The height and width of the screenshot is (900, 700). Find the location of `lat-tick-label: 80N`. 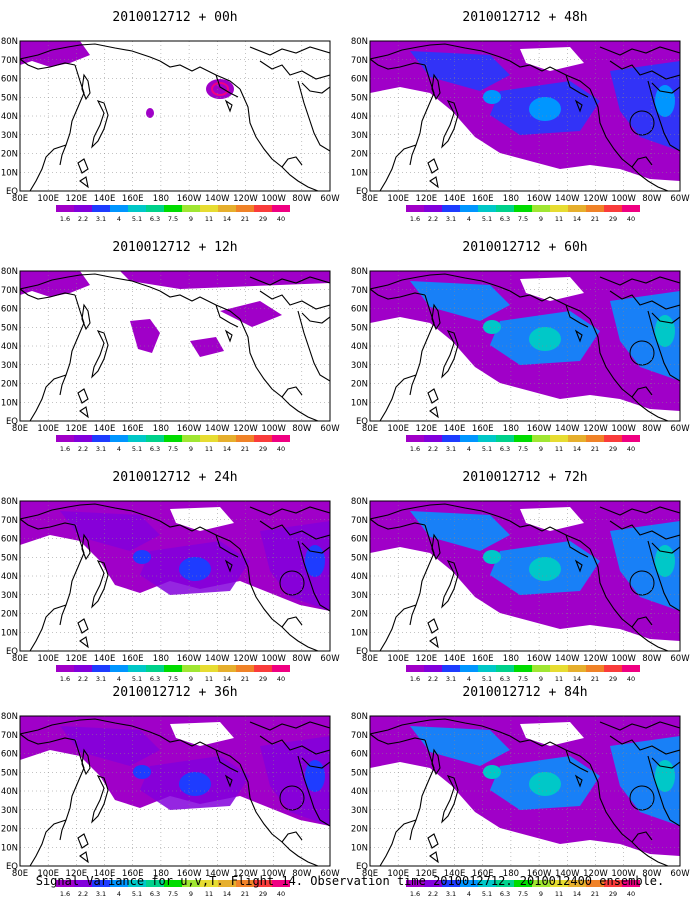

lat-tick-label: 80N is located at coordinates (9, 502).